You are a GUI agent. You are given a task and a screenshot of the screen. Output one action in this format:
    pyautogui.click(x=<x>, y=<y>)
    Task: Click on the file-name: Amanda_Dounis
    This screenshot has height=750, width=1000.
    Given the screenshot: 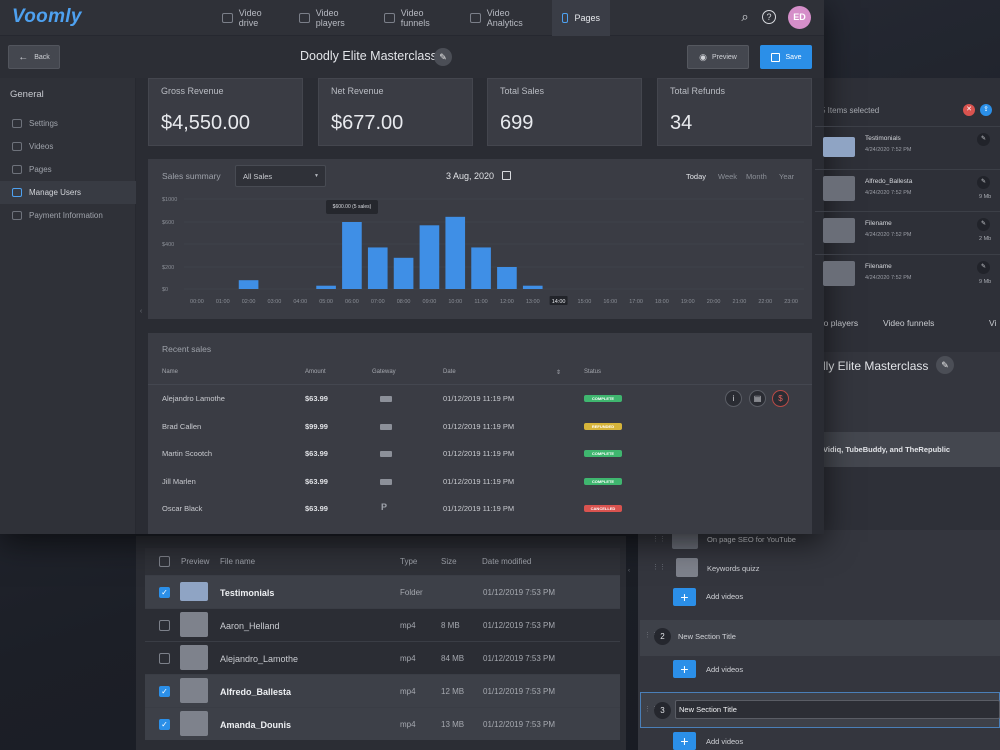 What is the action you would take?
    pyautogui.click(x=256, y=725)
    